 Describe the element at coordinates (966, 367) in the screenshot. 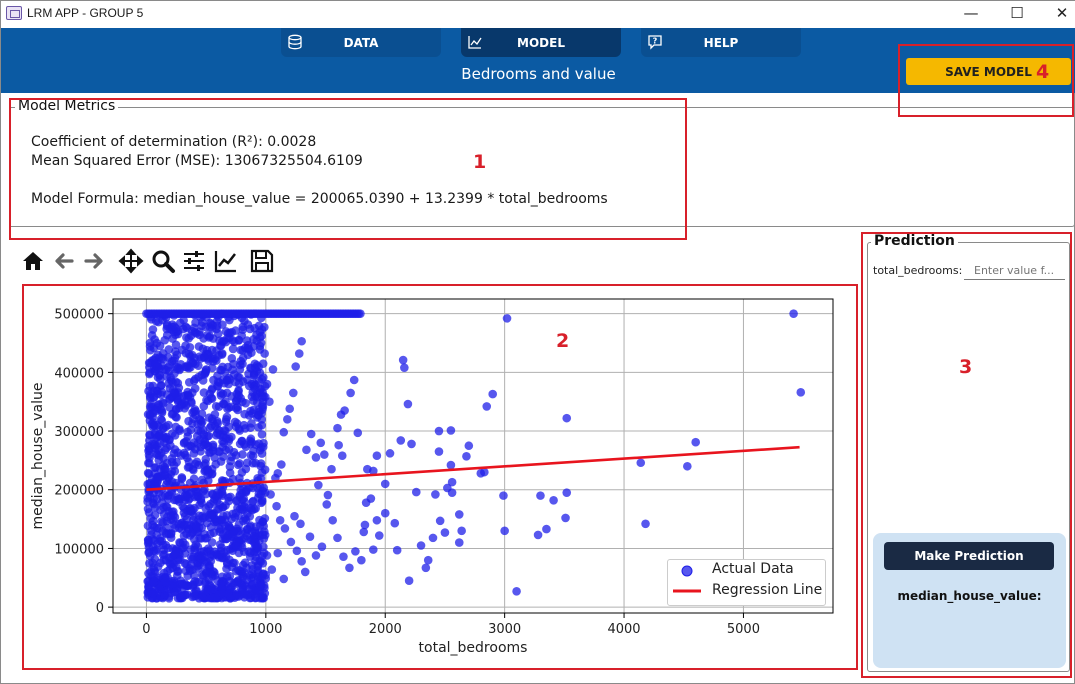

I see `annotation-label-3: 3` at that location.